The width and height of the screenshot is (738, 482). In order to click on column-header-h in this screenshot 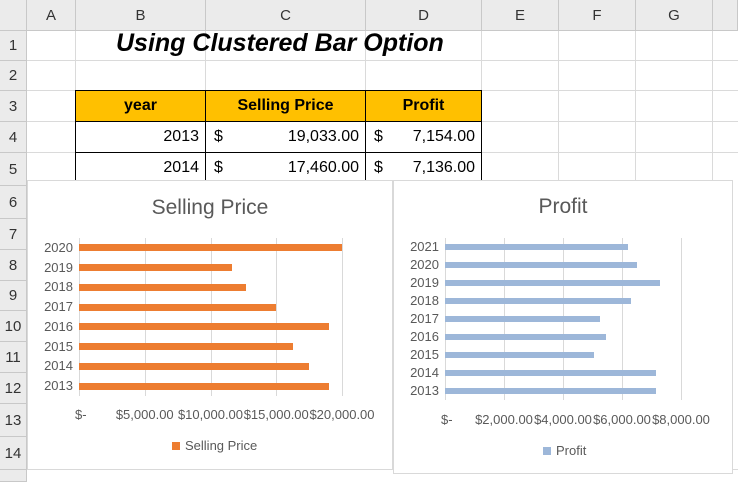, I will do `click(725, 15)`.